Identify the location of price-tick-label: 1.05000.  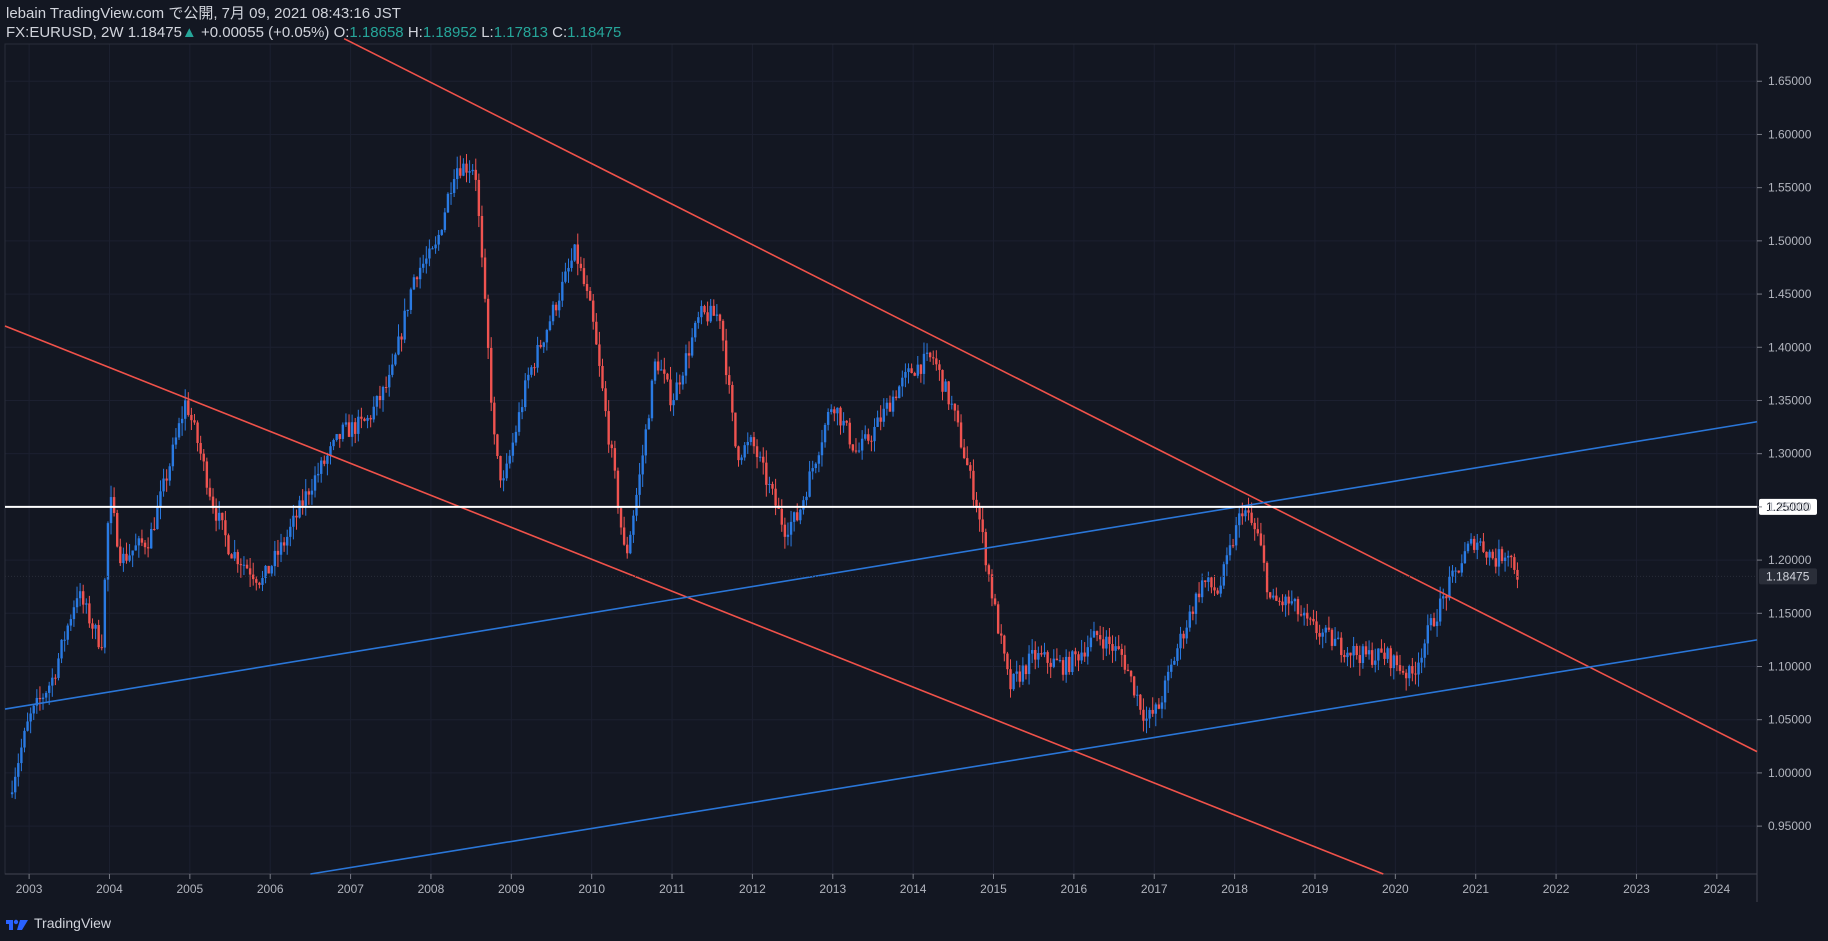
(1790, 720).